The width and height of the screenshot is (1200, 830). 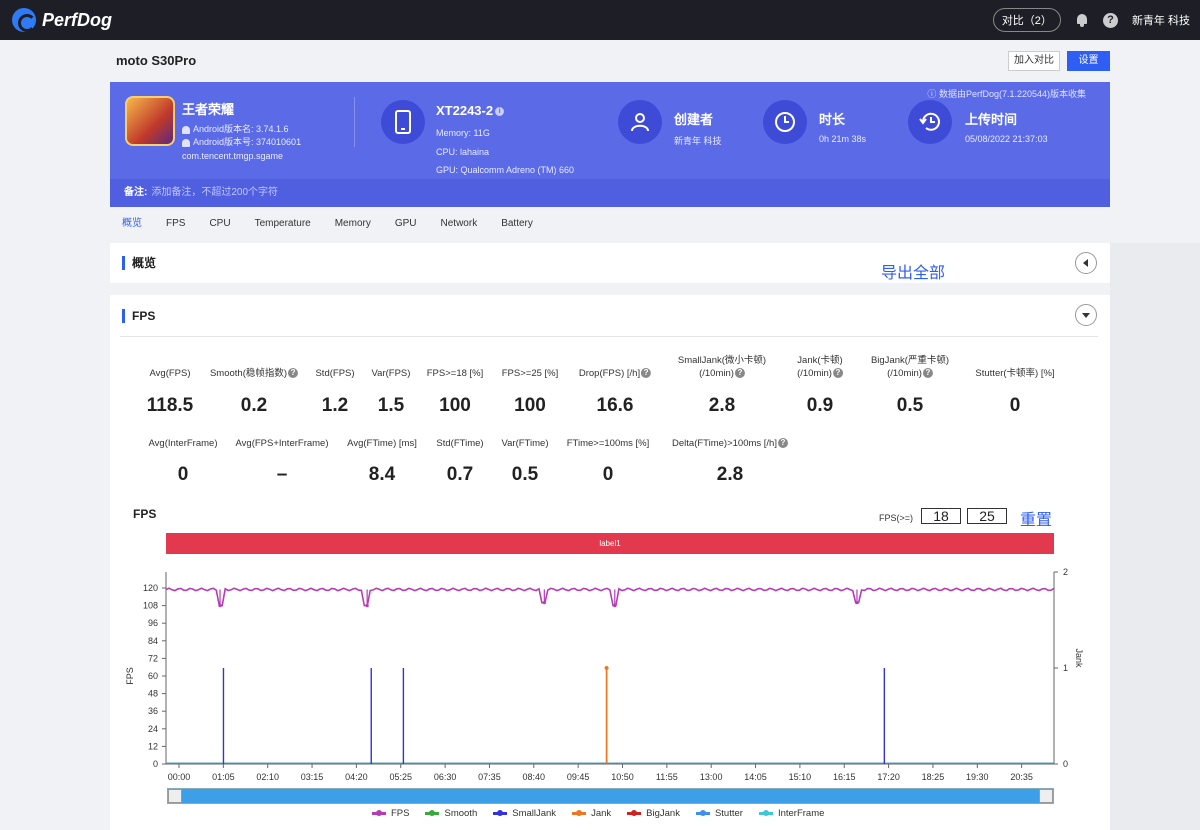 I want to click on compare-count-button: 对比（2）, so click(x=1026, y=20).